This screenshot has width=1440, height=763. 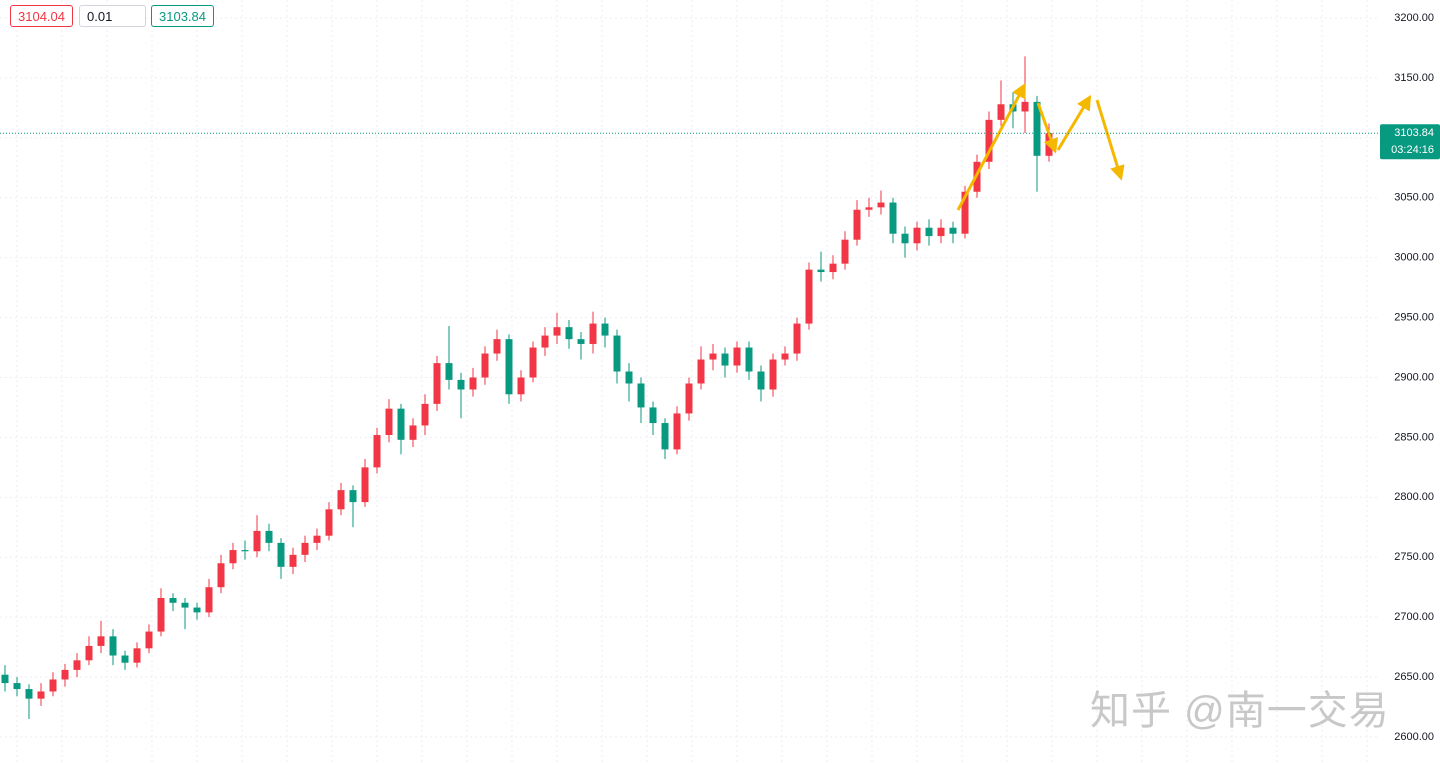 I want to click on watermark: 知乎 @南一交易, so click(x=1240, y=711).